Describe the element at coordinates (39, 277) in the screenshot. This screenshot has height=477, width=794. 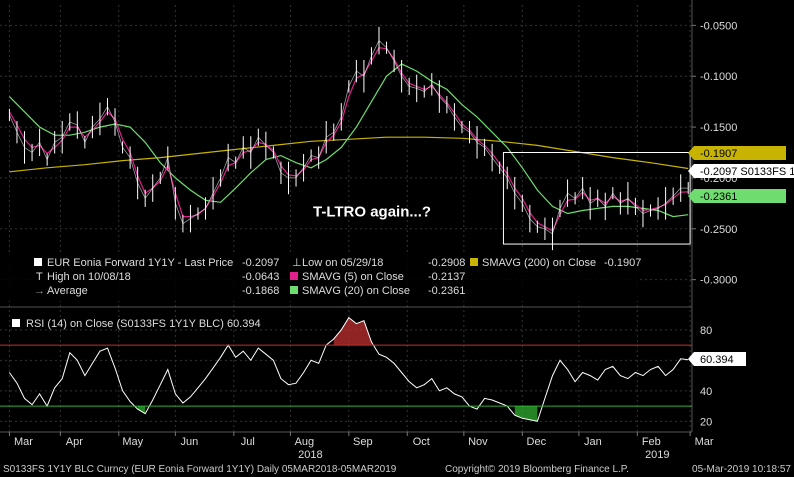
I see `high-marker-icon: T` at that location.